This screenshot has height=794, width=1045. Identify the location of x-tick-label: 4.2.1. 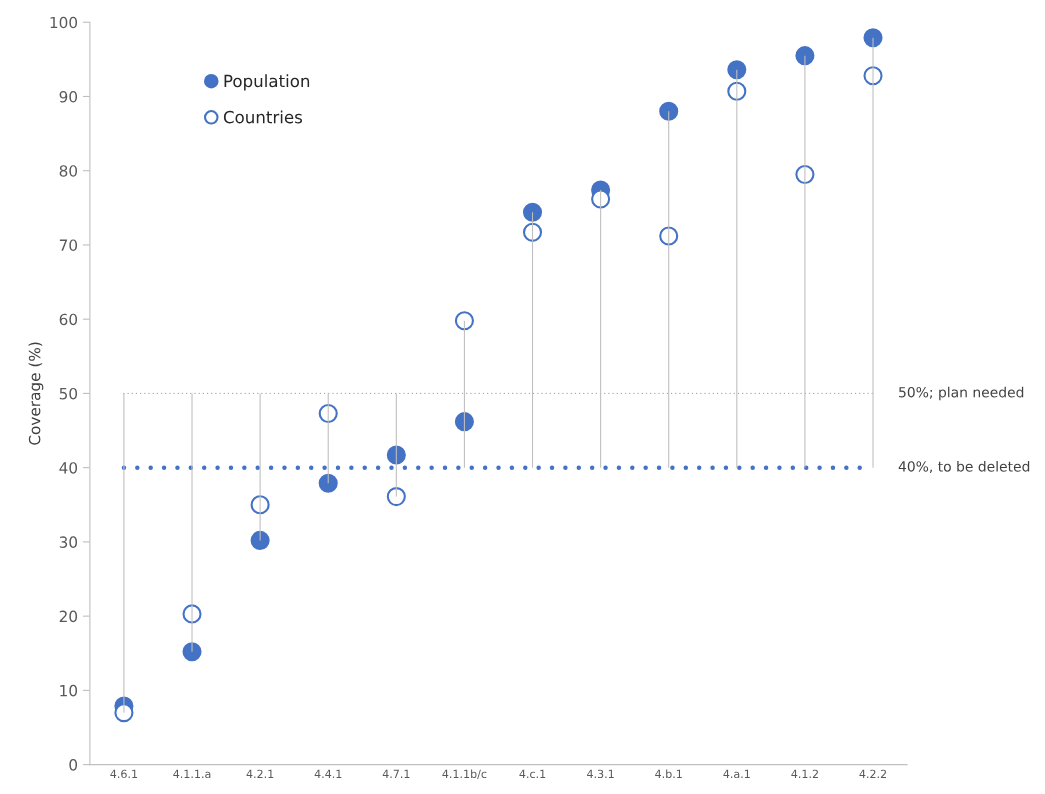
(260, 773).